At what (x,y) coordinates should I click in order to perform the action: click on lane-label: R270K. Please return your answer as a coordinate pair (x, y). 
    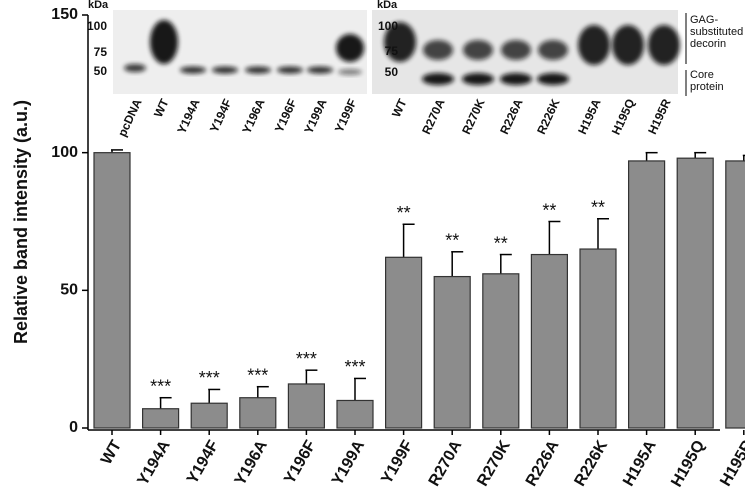
    Looking at the image, I should click on (473, 116).